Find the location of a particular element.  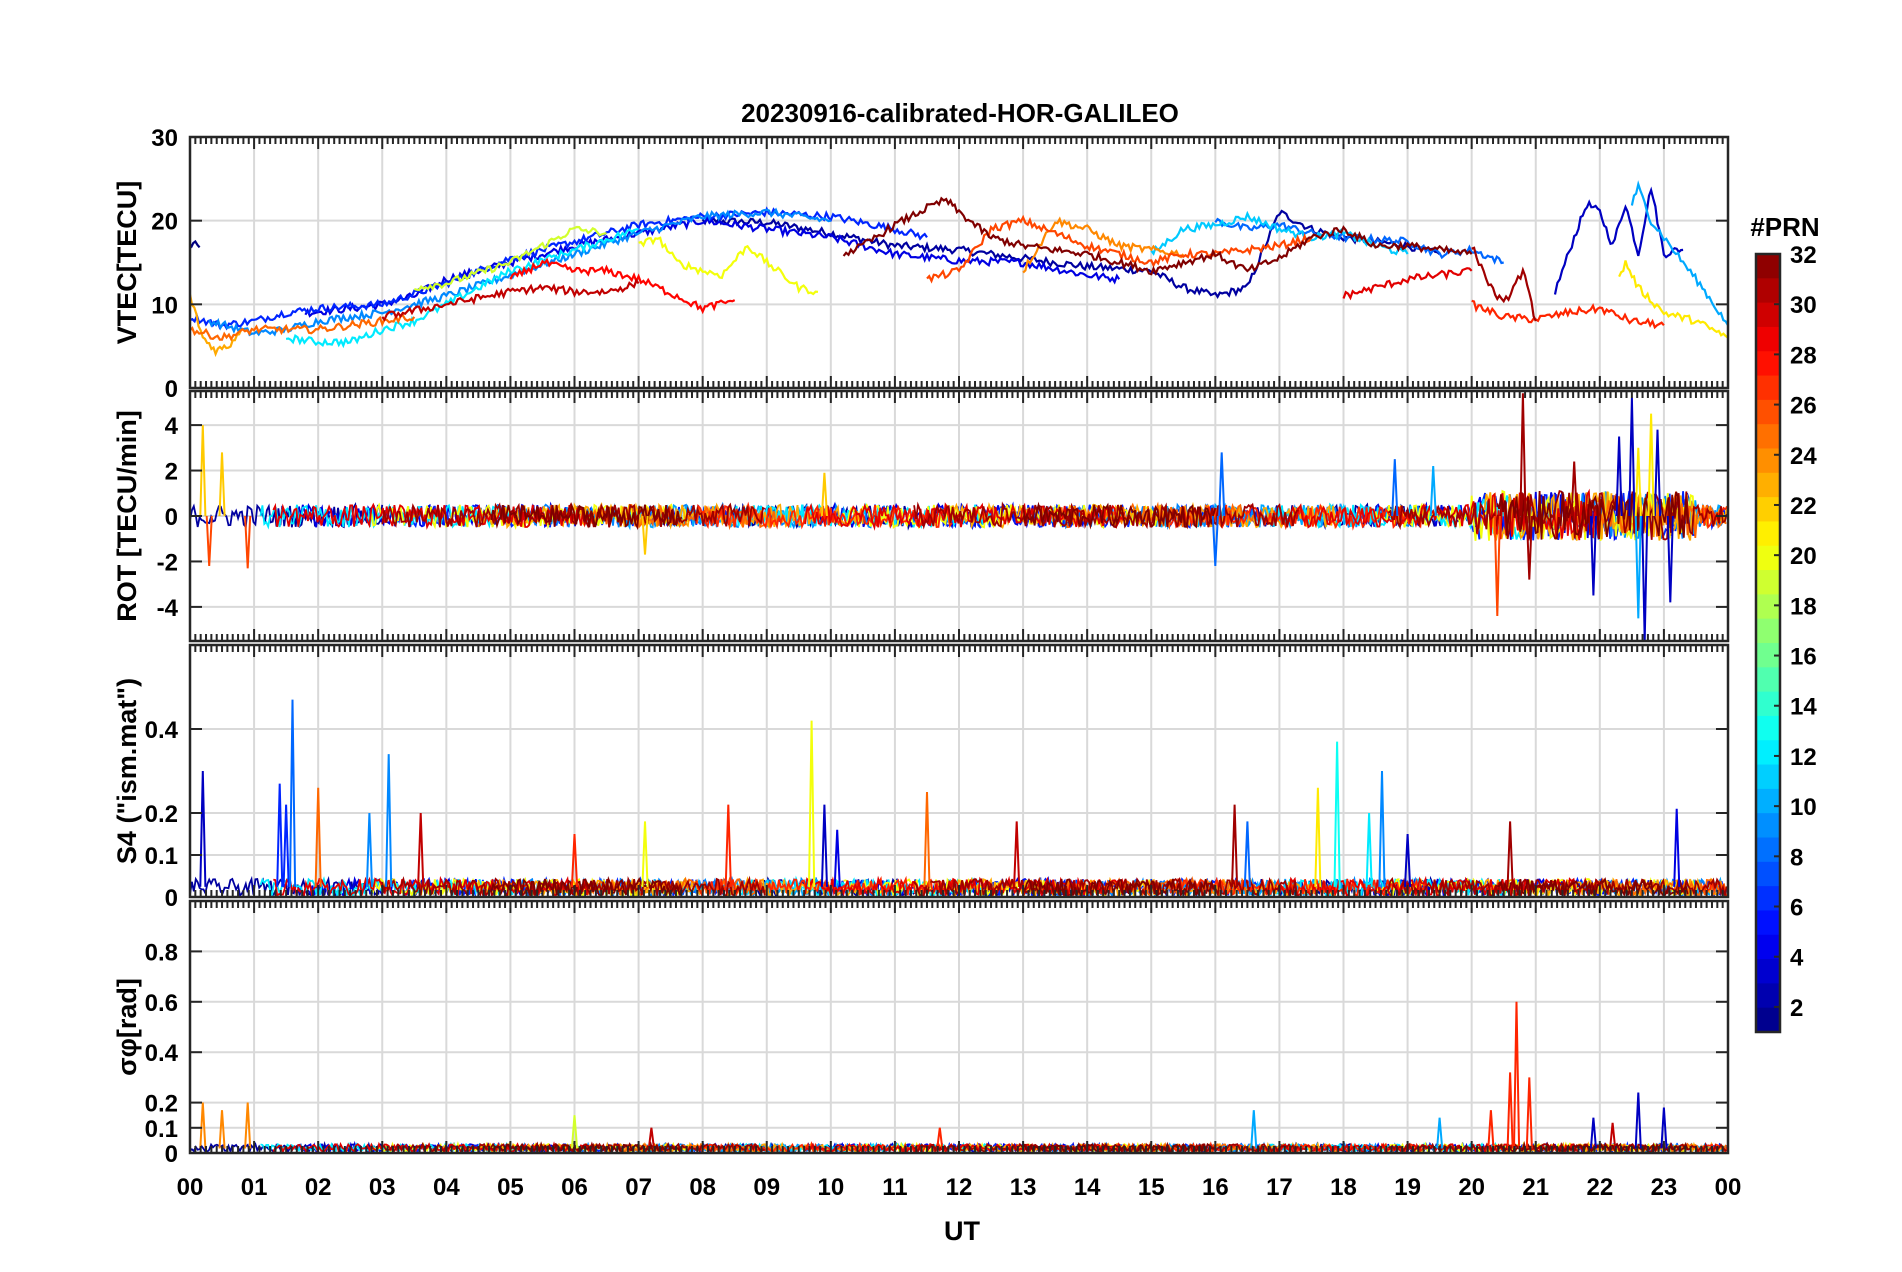

y-axis-label-rot: ROT [TECU/min] is located at coordinates (127, 515).